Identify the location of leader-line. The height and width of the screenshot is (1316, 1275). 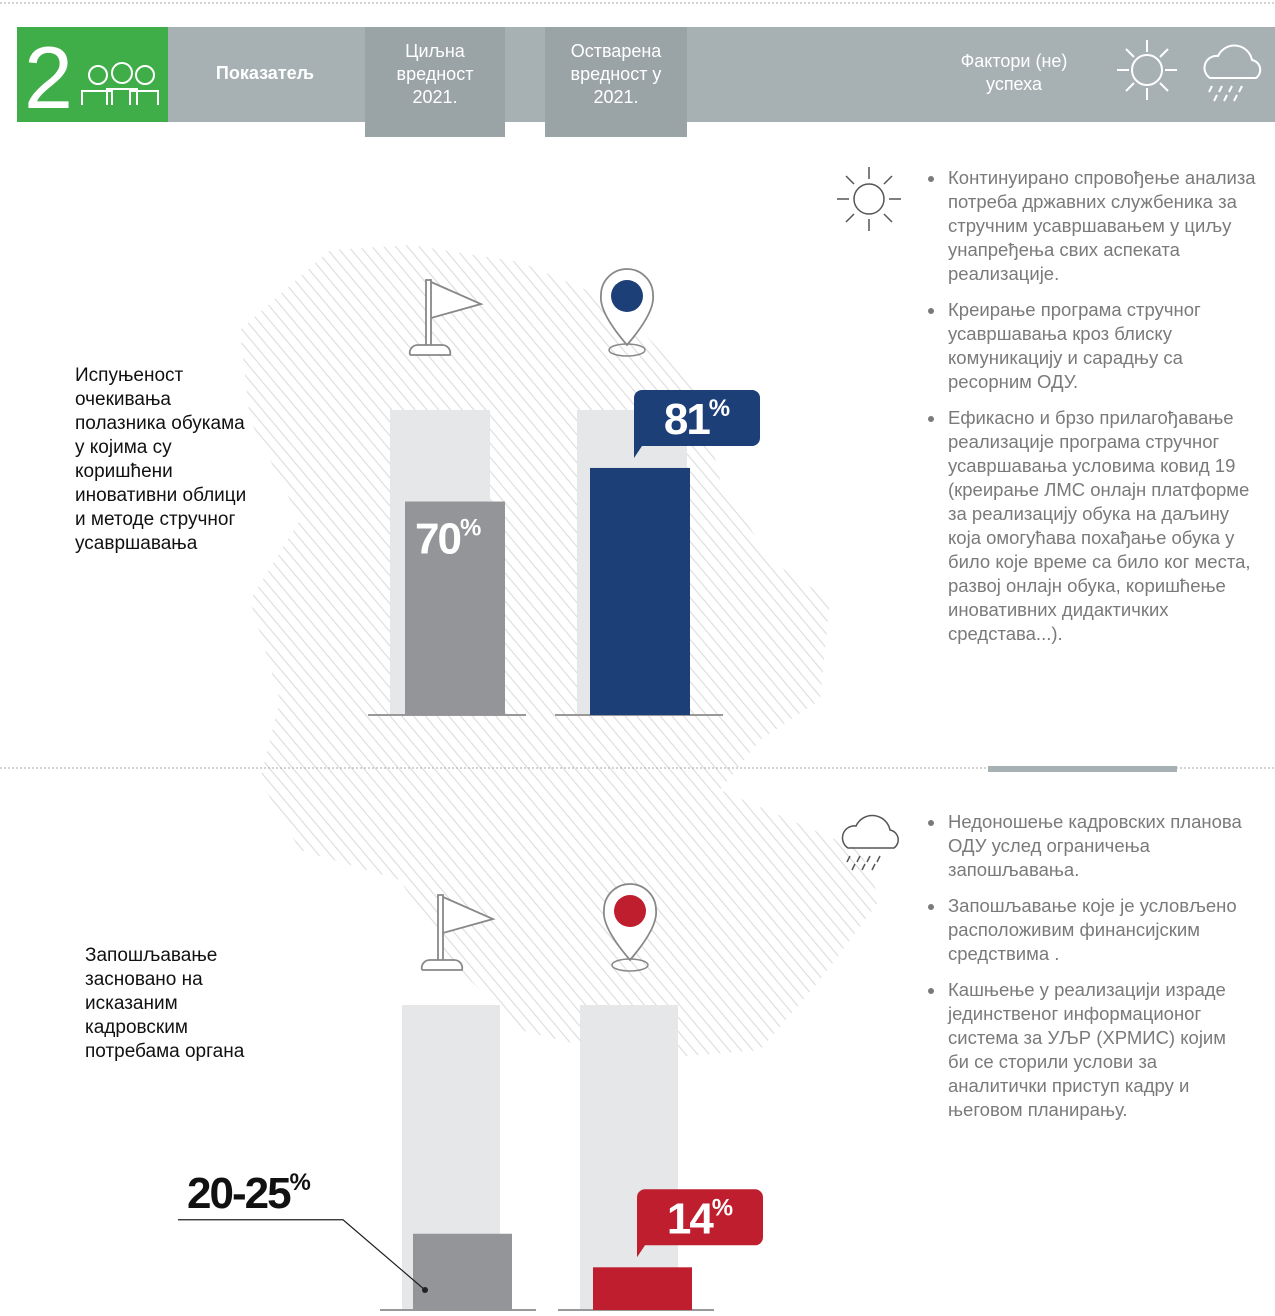
(302, 1255).